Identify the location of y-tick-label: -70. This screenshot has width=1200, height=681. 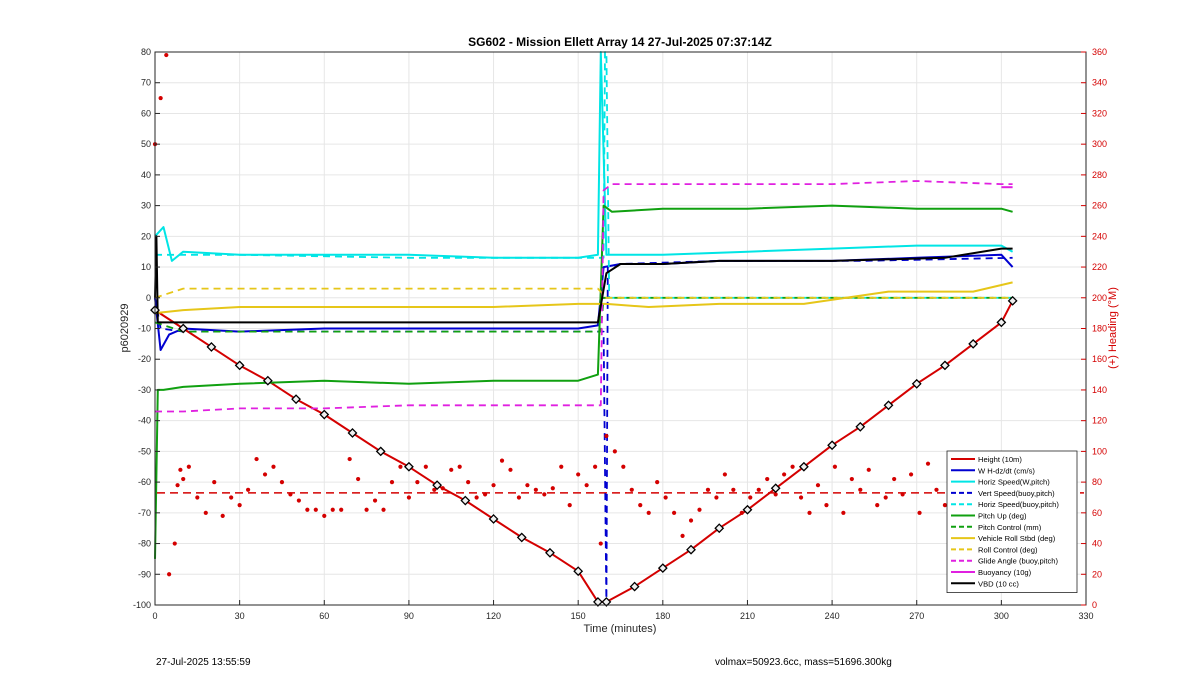
(144, 513).